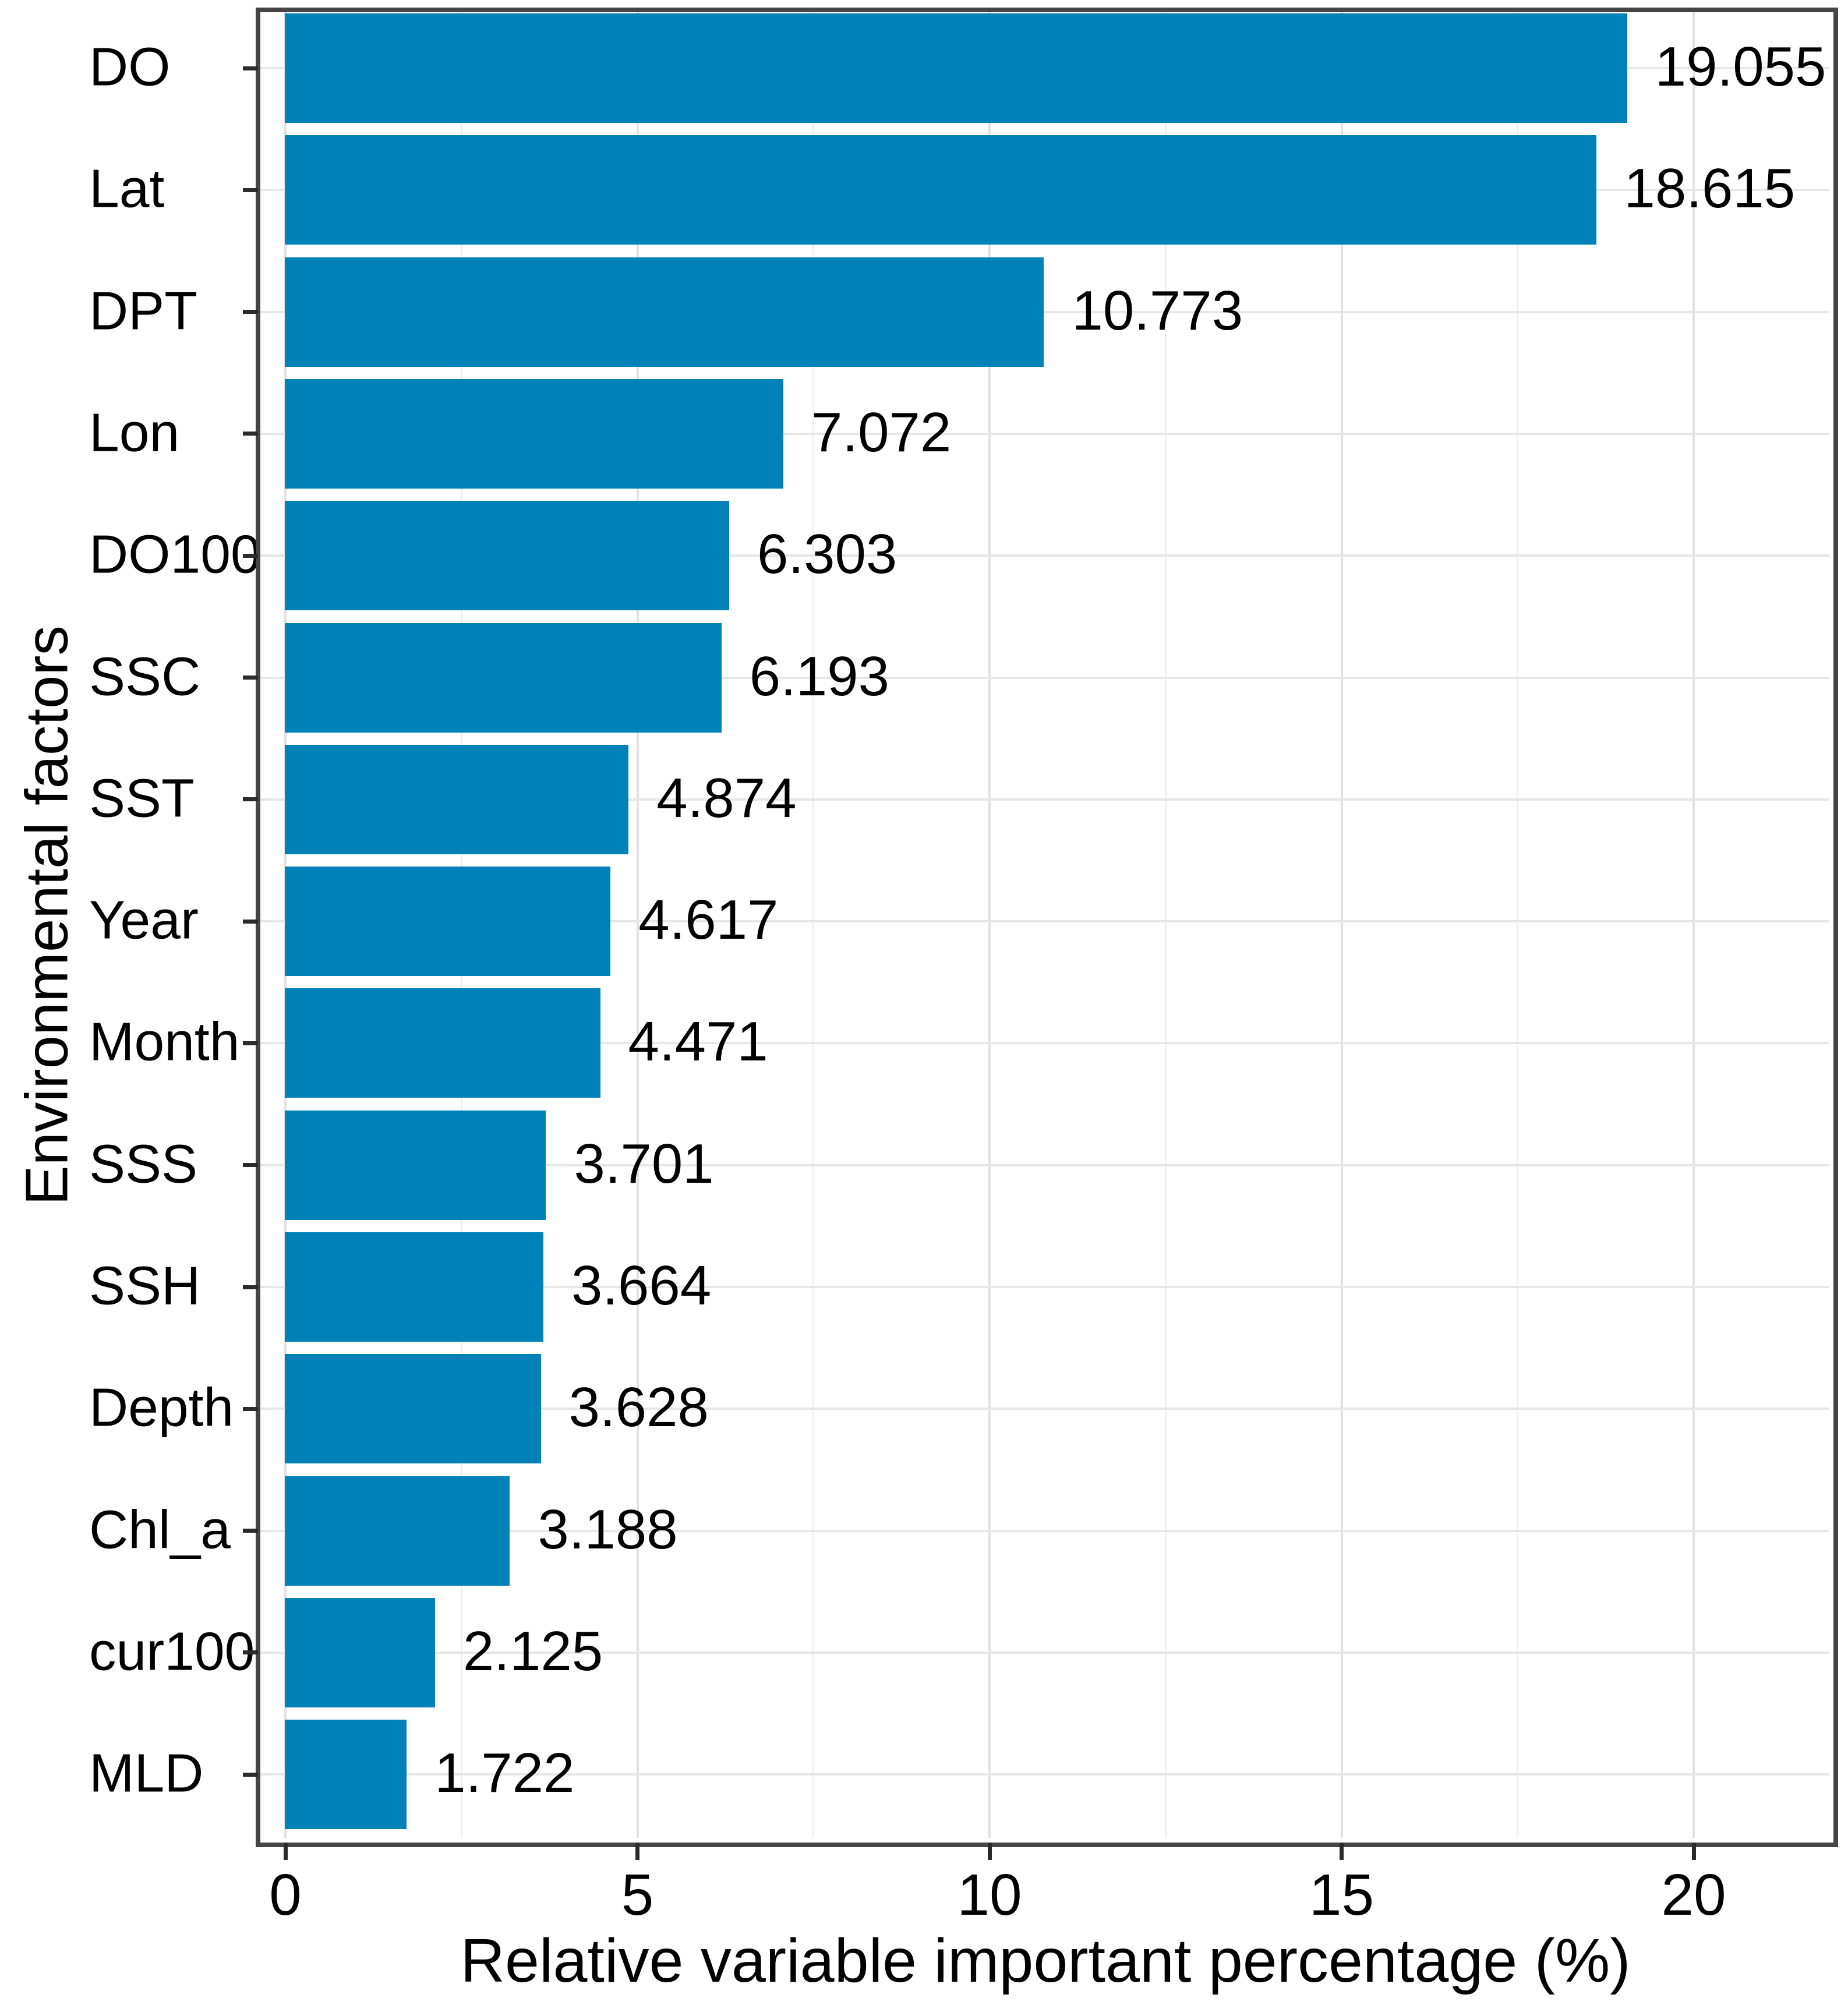 The width and height of the screenshot is (1848, 2005). I want to click on y-tick-label-DO: DO, so click(130, 66).